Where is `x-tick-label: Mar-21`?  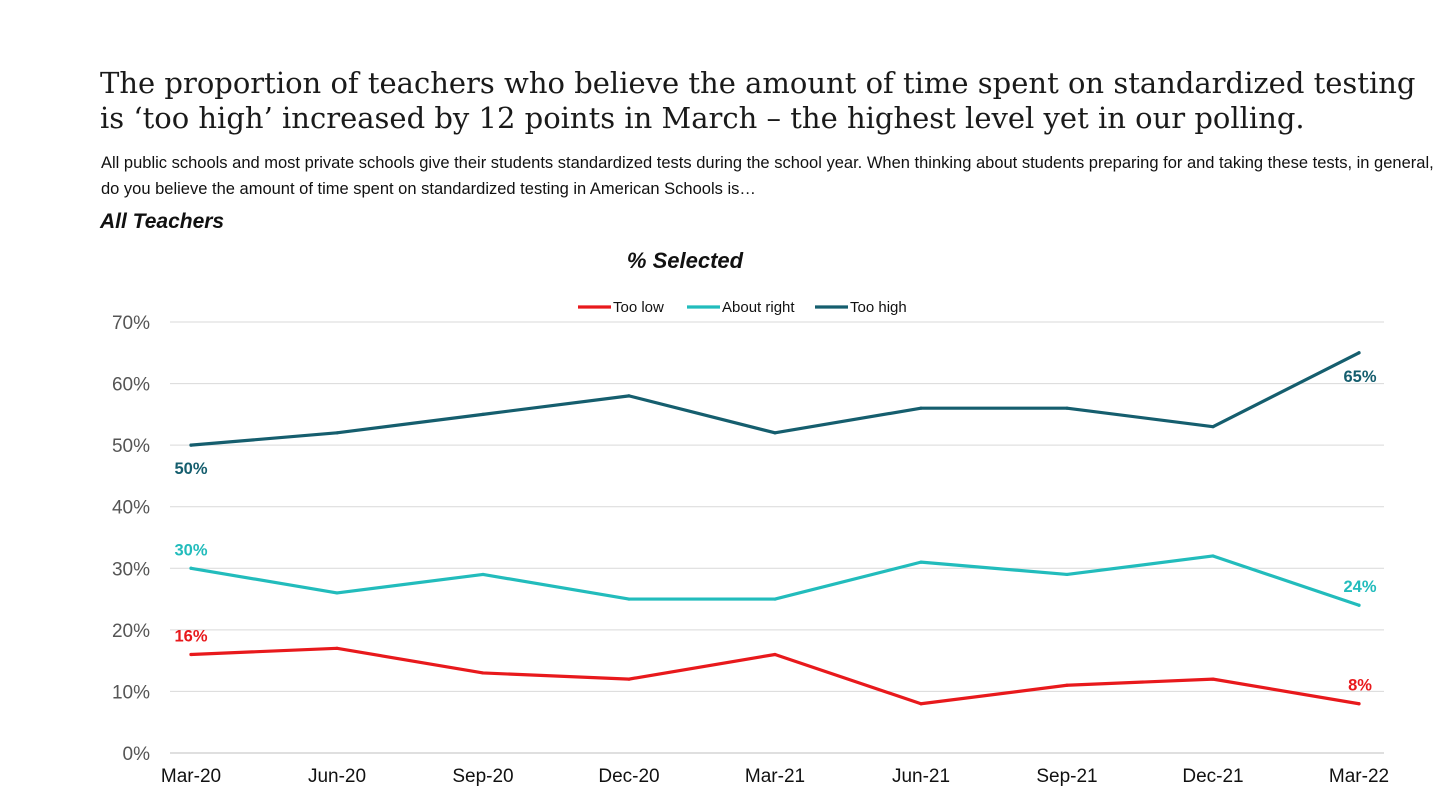
x-tick-label: Mar-21 is located at coordinates (775, 776).